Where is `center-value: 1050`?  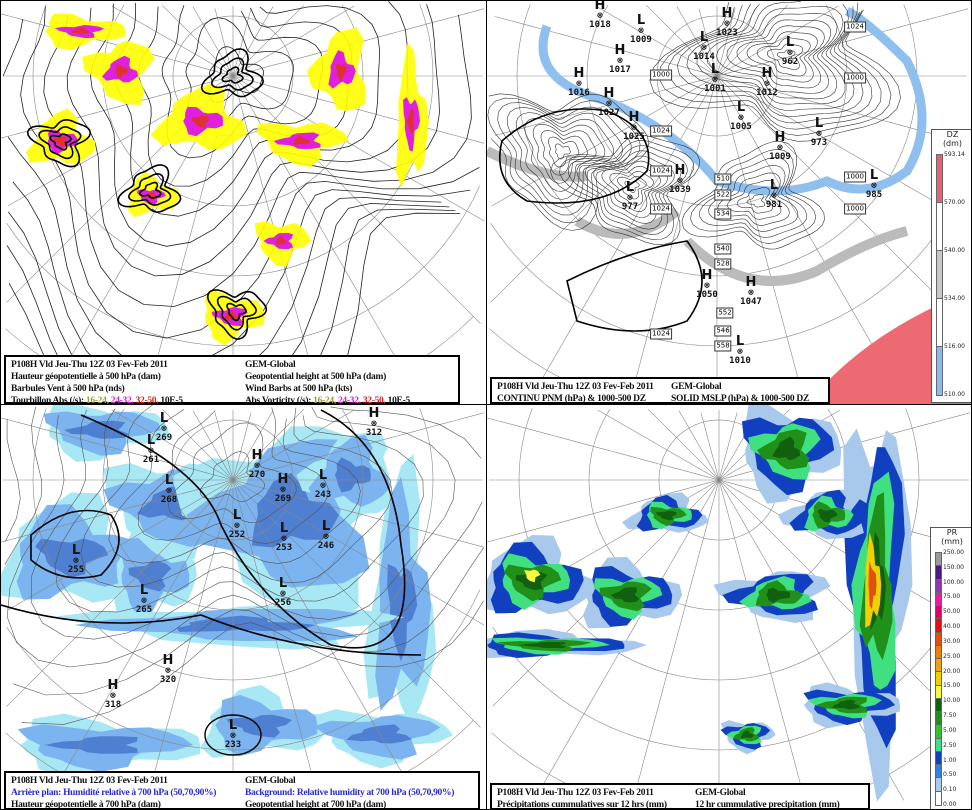 center-value: 1050 is located at coordinates (707, 295).